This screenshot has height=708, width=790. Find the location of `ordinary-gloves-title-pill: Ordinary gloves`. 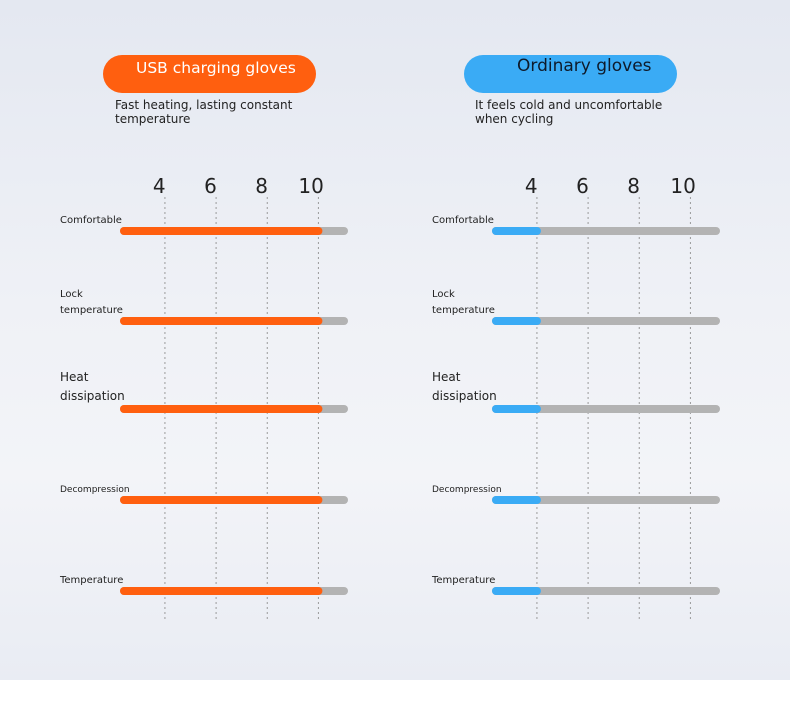

ordinary-gloves-title-pill: Ordinary gloves is located at coordinates (570, 74).